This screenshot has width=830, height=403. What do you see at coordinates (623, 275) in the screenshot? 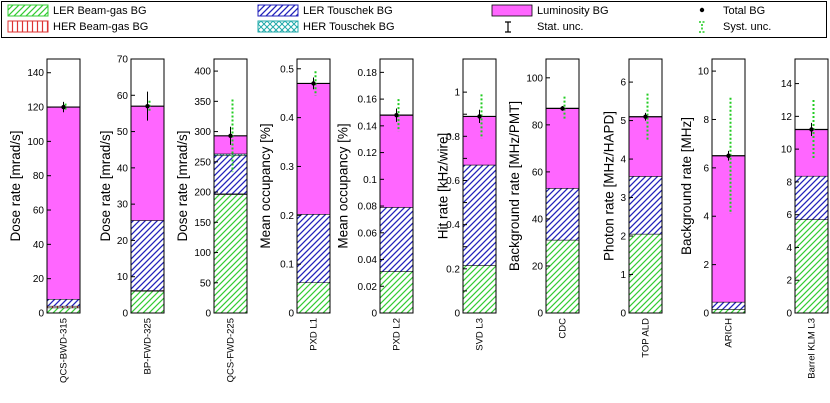
I see `y-tick-label: 1` at bounding box center [623, 275].